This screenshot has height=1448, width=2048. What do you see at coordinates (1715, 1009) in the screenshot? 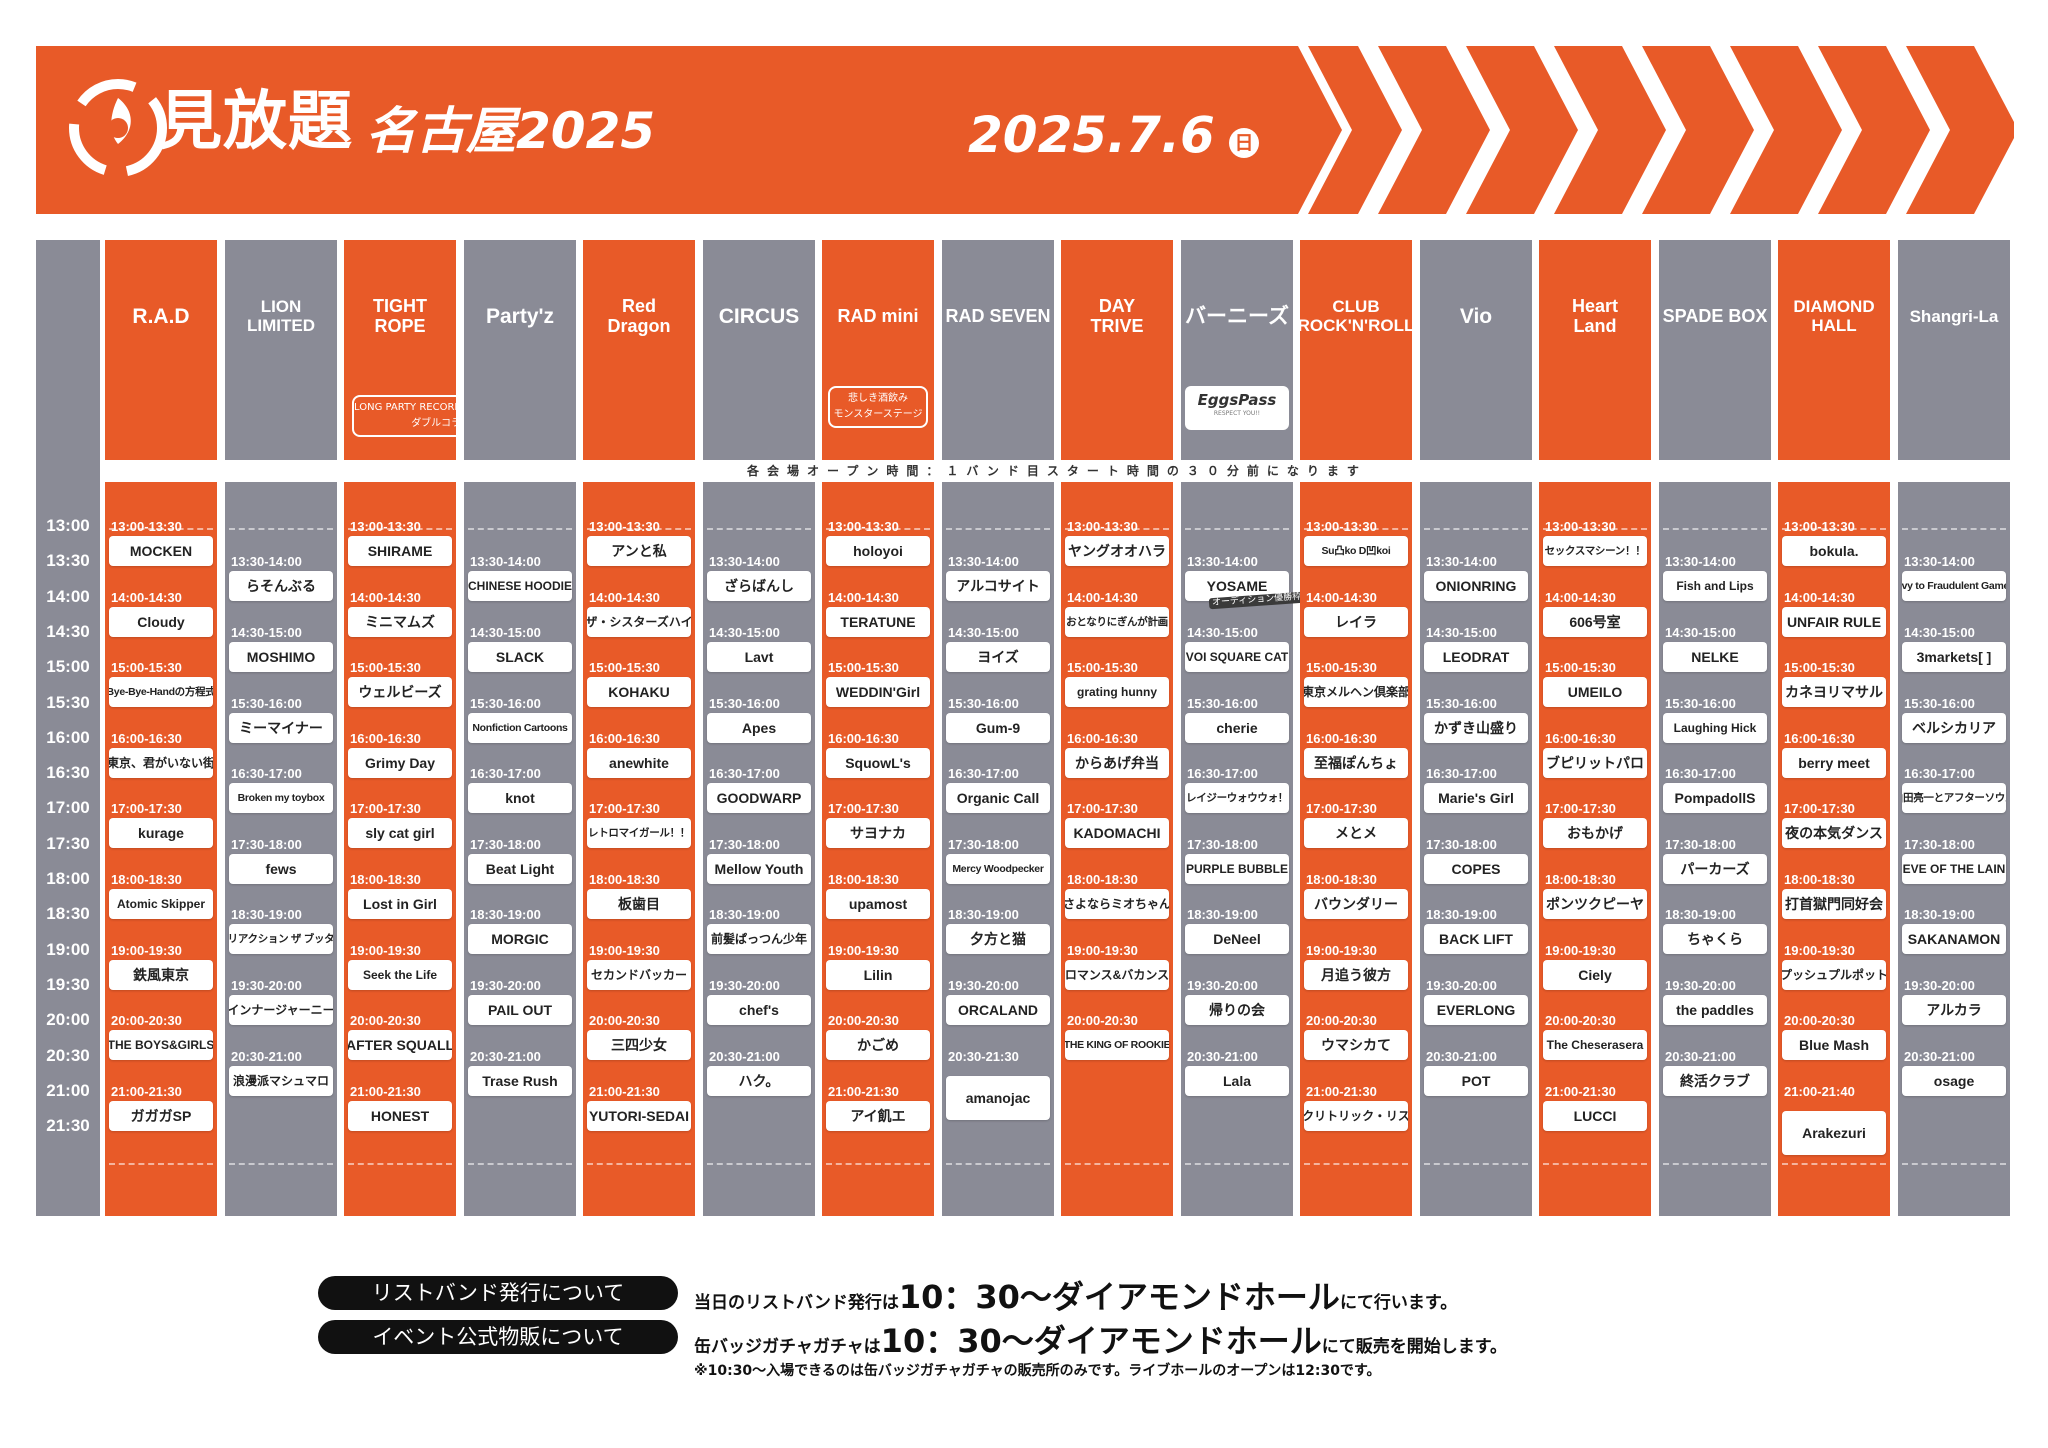
I see `band-slot: the paddles` at bounding box center [1715, 1009].